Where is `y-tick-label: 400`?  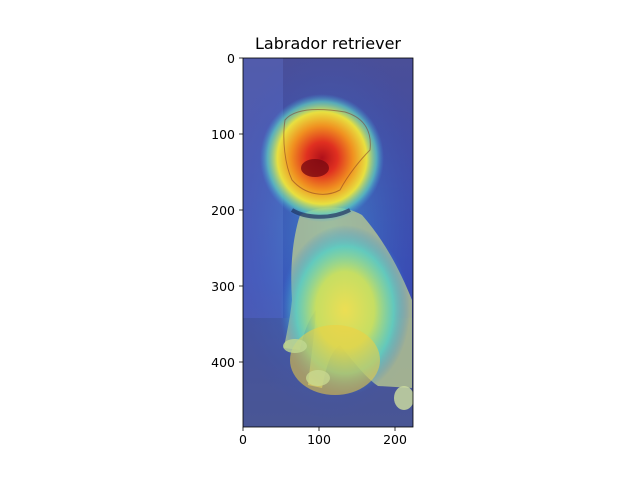 y-tick-label: 400 is located at coordinates (223, 362).